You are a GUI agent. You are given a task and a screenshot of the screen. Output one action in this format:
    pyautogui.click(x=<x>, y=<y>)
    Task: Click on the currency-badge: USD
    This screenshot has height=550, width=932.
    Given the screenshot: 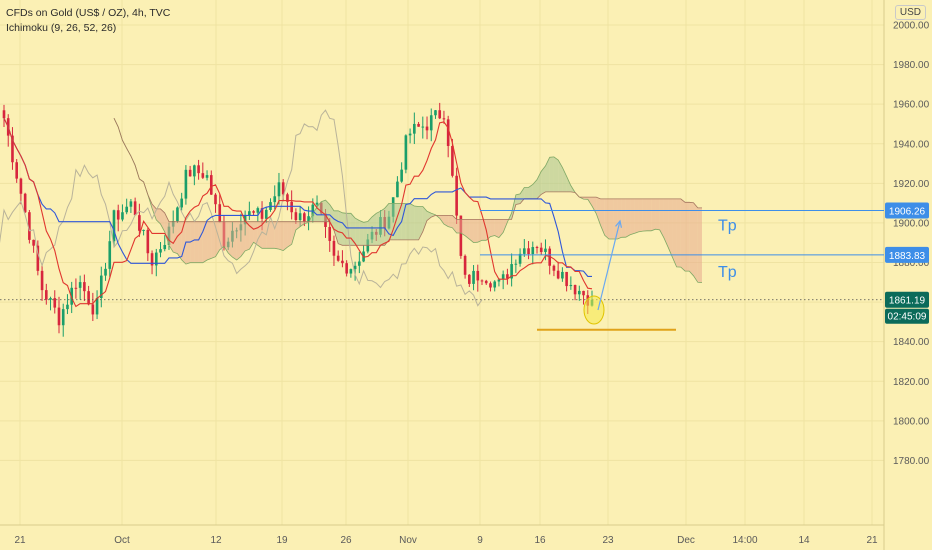 What is the action you would take?
    pyautogui.click(x=910, y=12)
    